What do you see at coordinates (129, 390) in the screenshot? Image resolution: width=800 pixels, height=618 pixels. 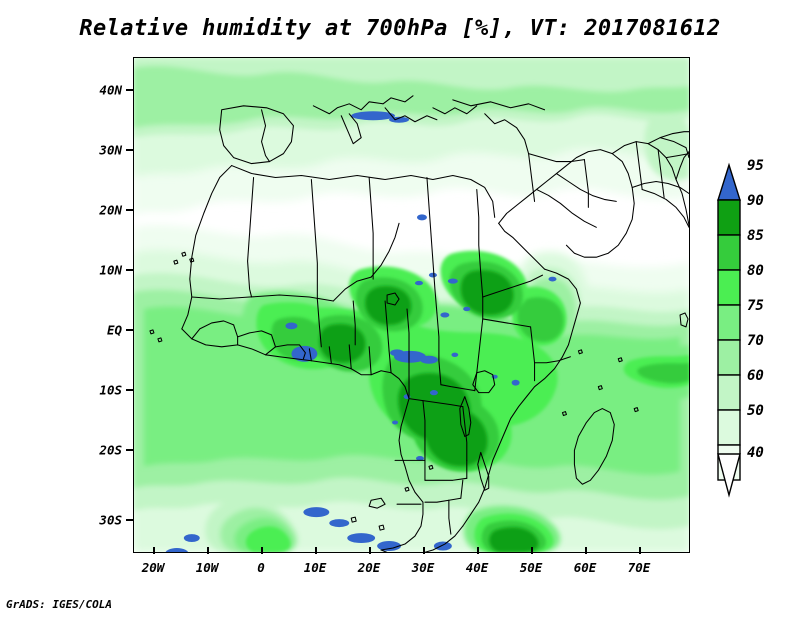 I see `lat-tick-10S` at bounding box center [129, 390].